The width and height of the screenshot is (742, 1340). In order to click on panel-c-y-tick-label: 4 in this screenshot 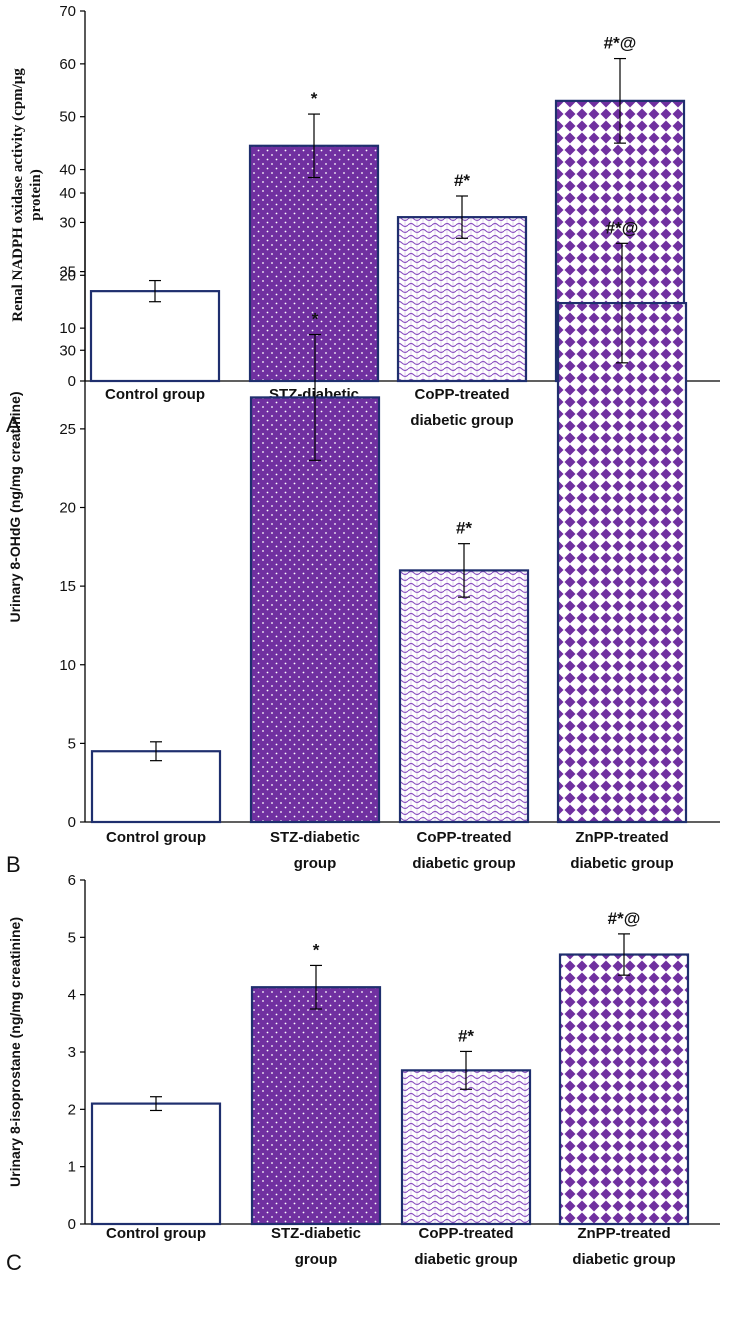, I will do `click(72, 995)`.